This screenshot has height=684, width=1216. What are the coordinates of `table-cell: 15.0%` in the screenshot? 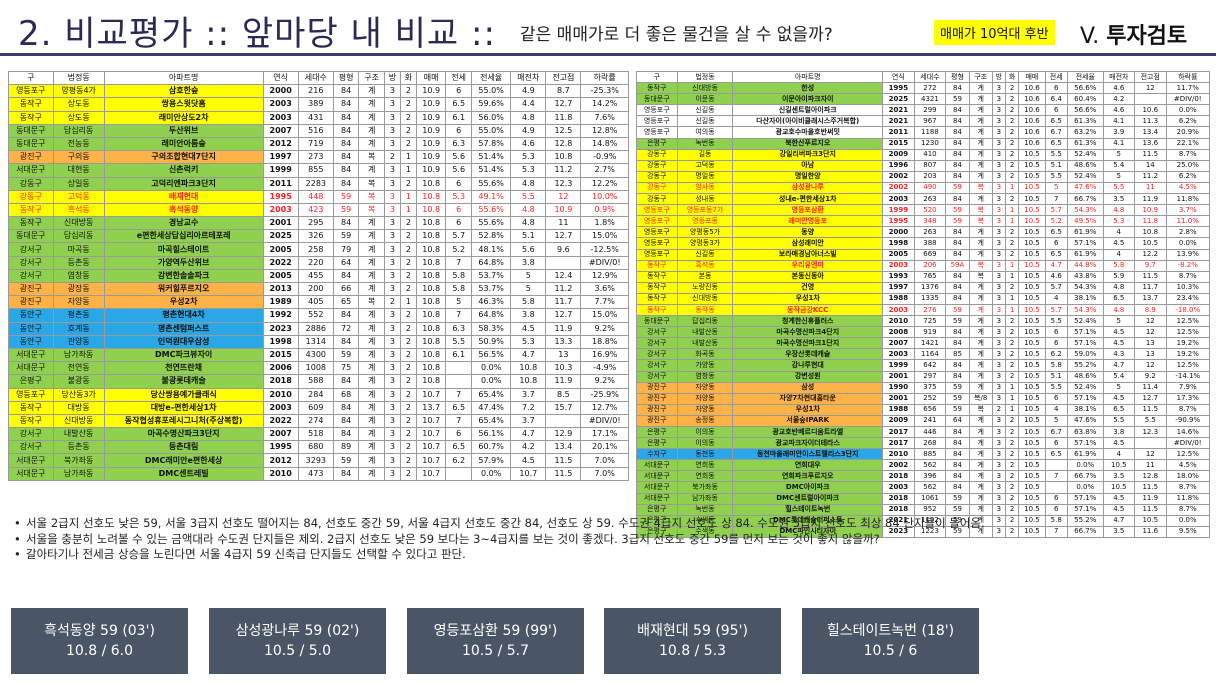 It's located at (604, 236).